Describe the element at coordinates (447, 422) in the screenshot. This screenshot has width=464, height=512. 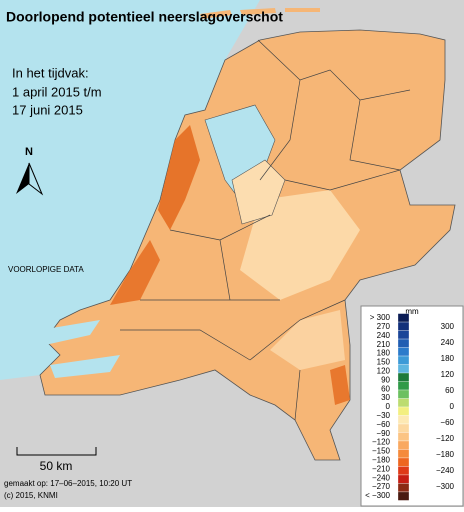
I see `legend-right-label: −60` at that location.